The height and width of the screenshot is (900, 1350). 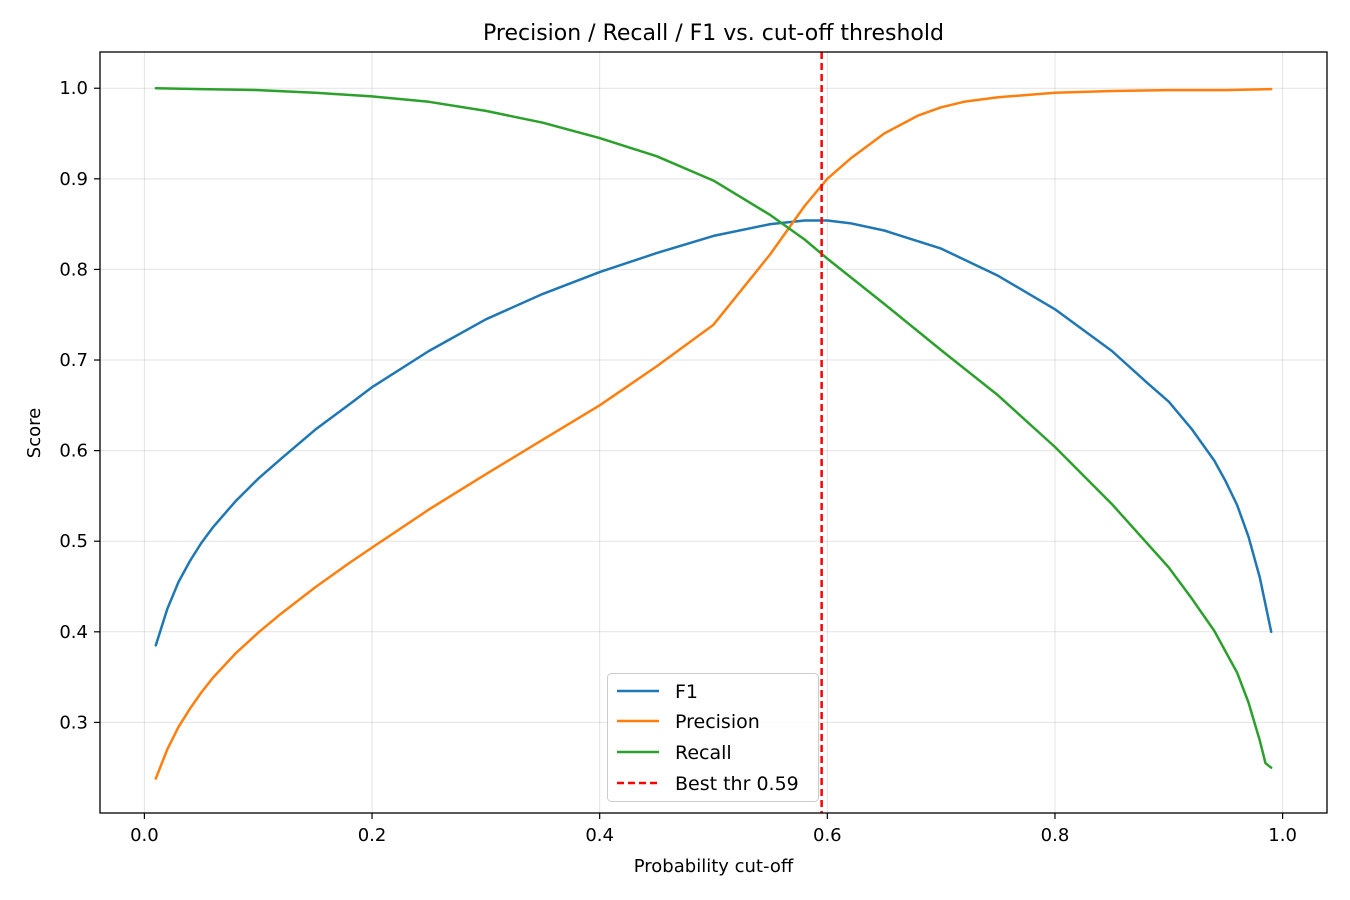 What do you see at coordinates (737, 784) in the screenshot?
I see `legend-label-threshold: Best thr 0.59` at bounding box center [737, 784].